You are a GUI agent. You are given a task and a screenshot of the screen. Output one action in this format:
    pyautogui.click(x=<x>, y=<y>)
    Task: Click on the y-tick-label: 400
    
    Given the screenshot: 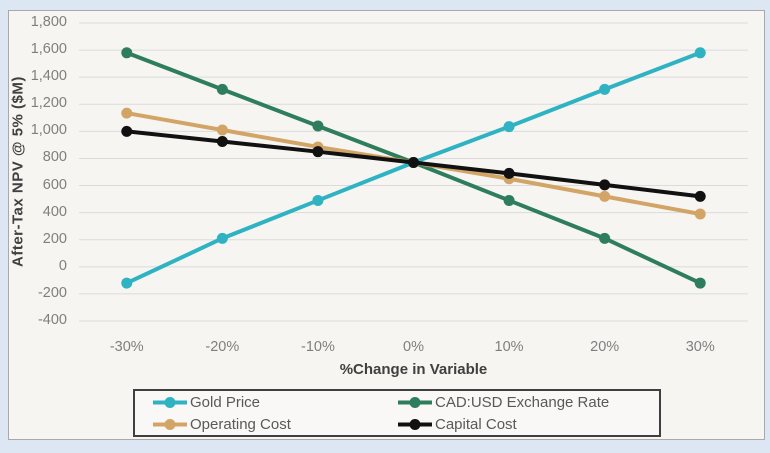 What is the action you would take?
    pyautogui.click(x=54, y=211)
    